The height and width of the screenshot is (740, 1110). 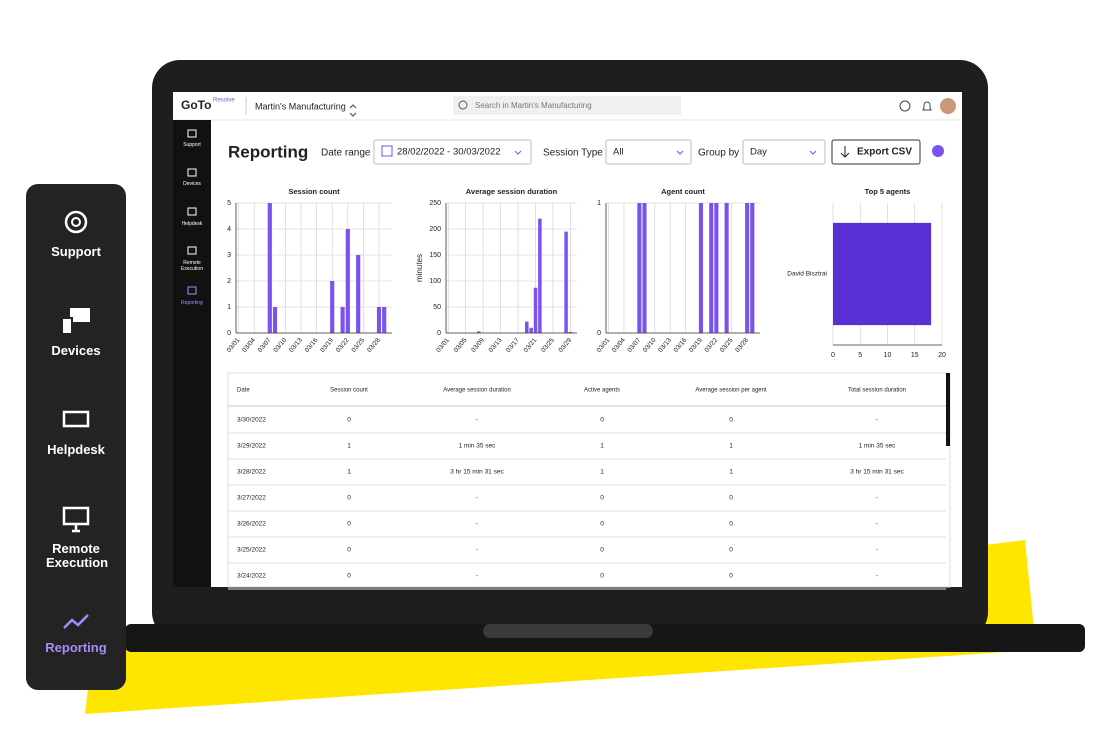 What do you see at coordinates (300, 106) in the screenshot?
I see `account: Martin's Manufacturing` at bounding box center [300, 106].